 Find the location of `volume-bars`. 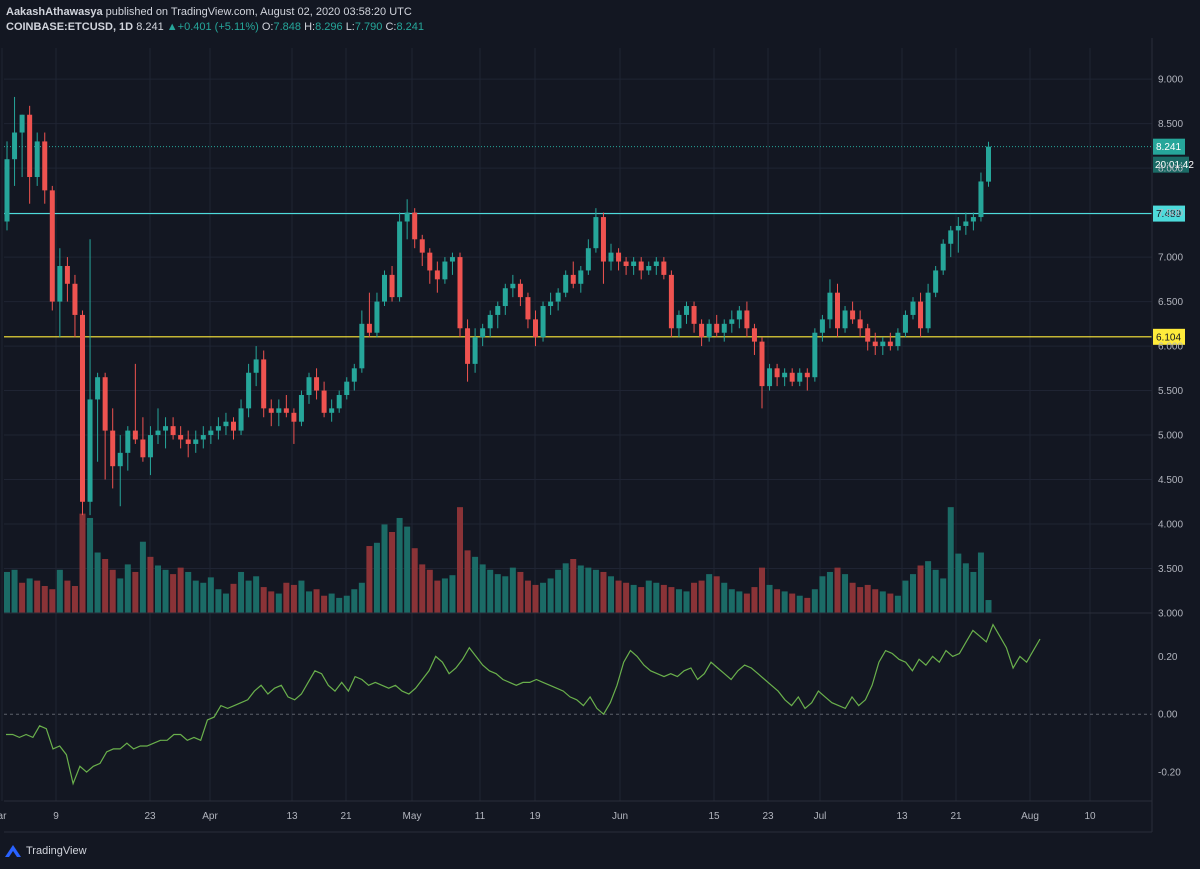

volume-bars is located at coordinates (498, 560).